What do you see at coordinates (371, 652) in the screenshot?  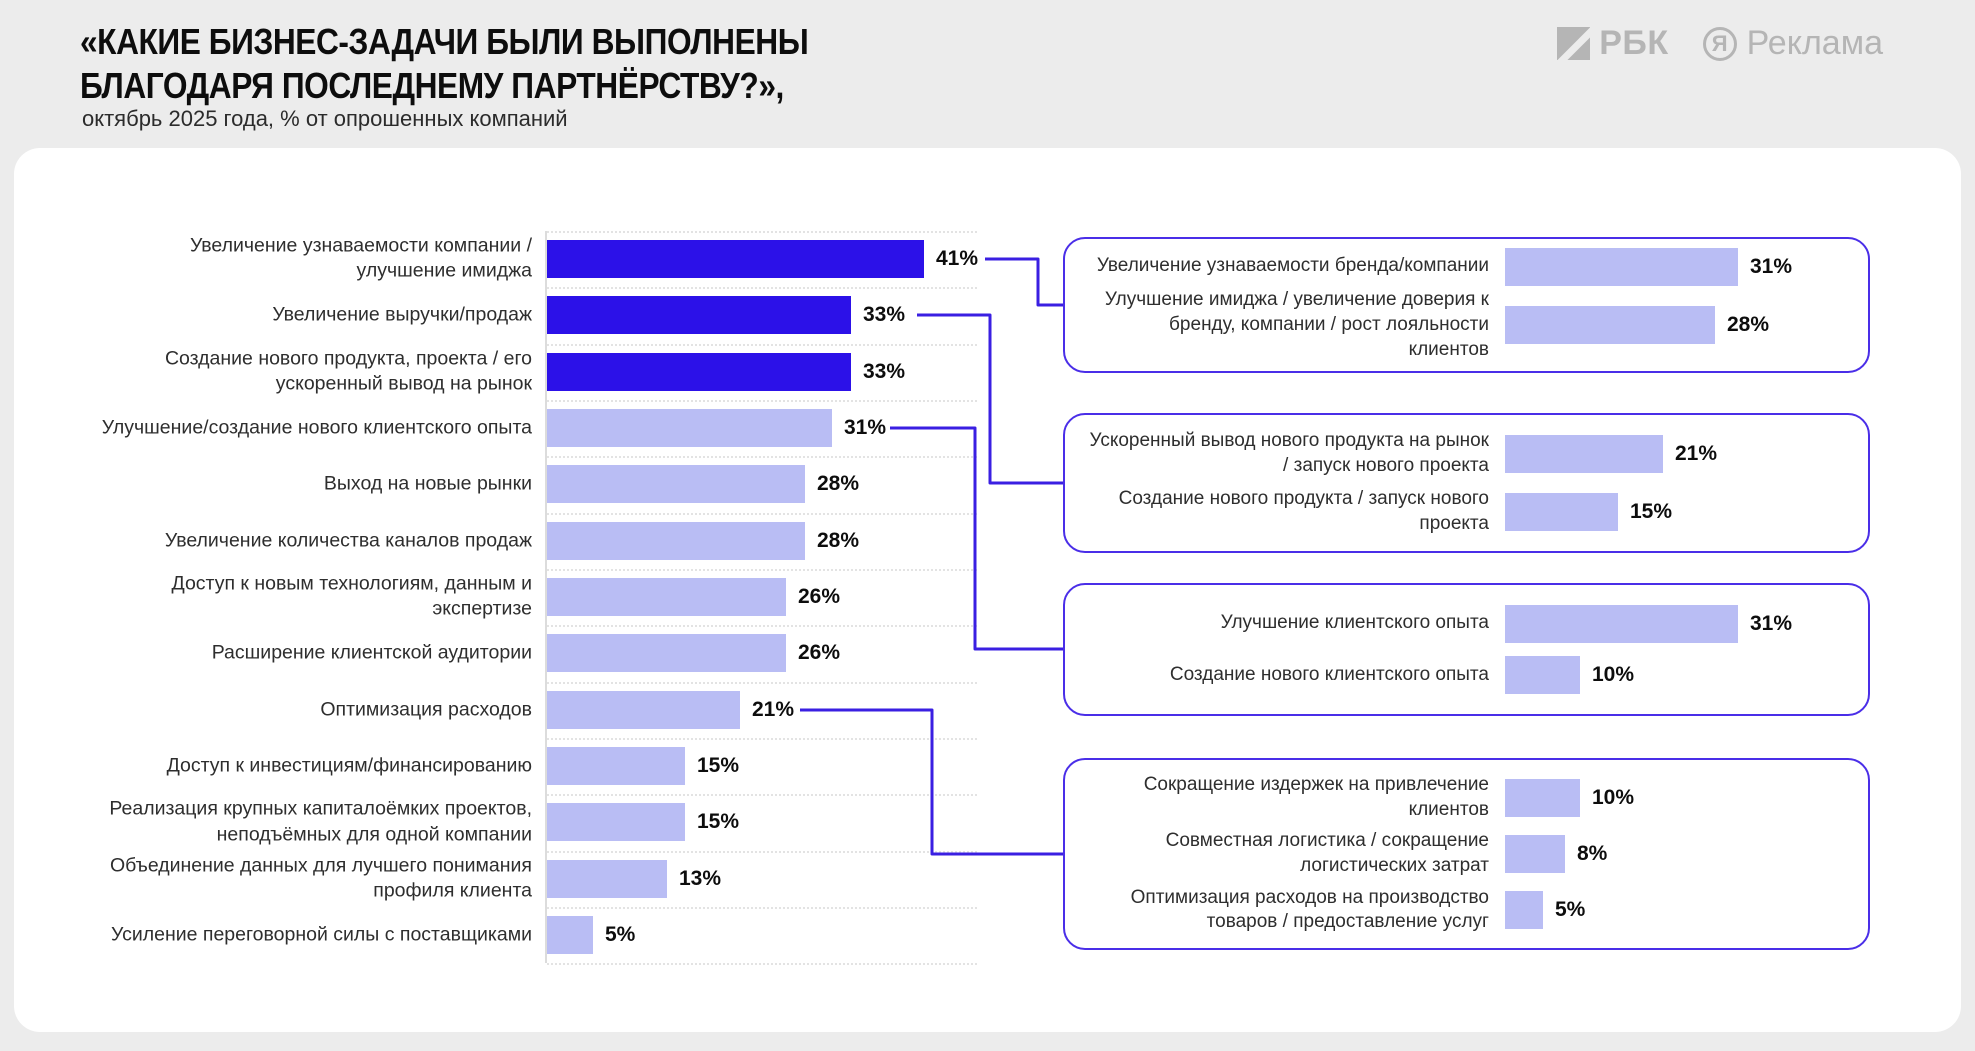 I see `bar-label: Расширение клиентской аудитории` at bounding box center [371, 652].